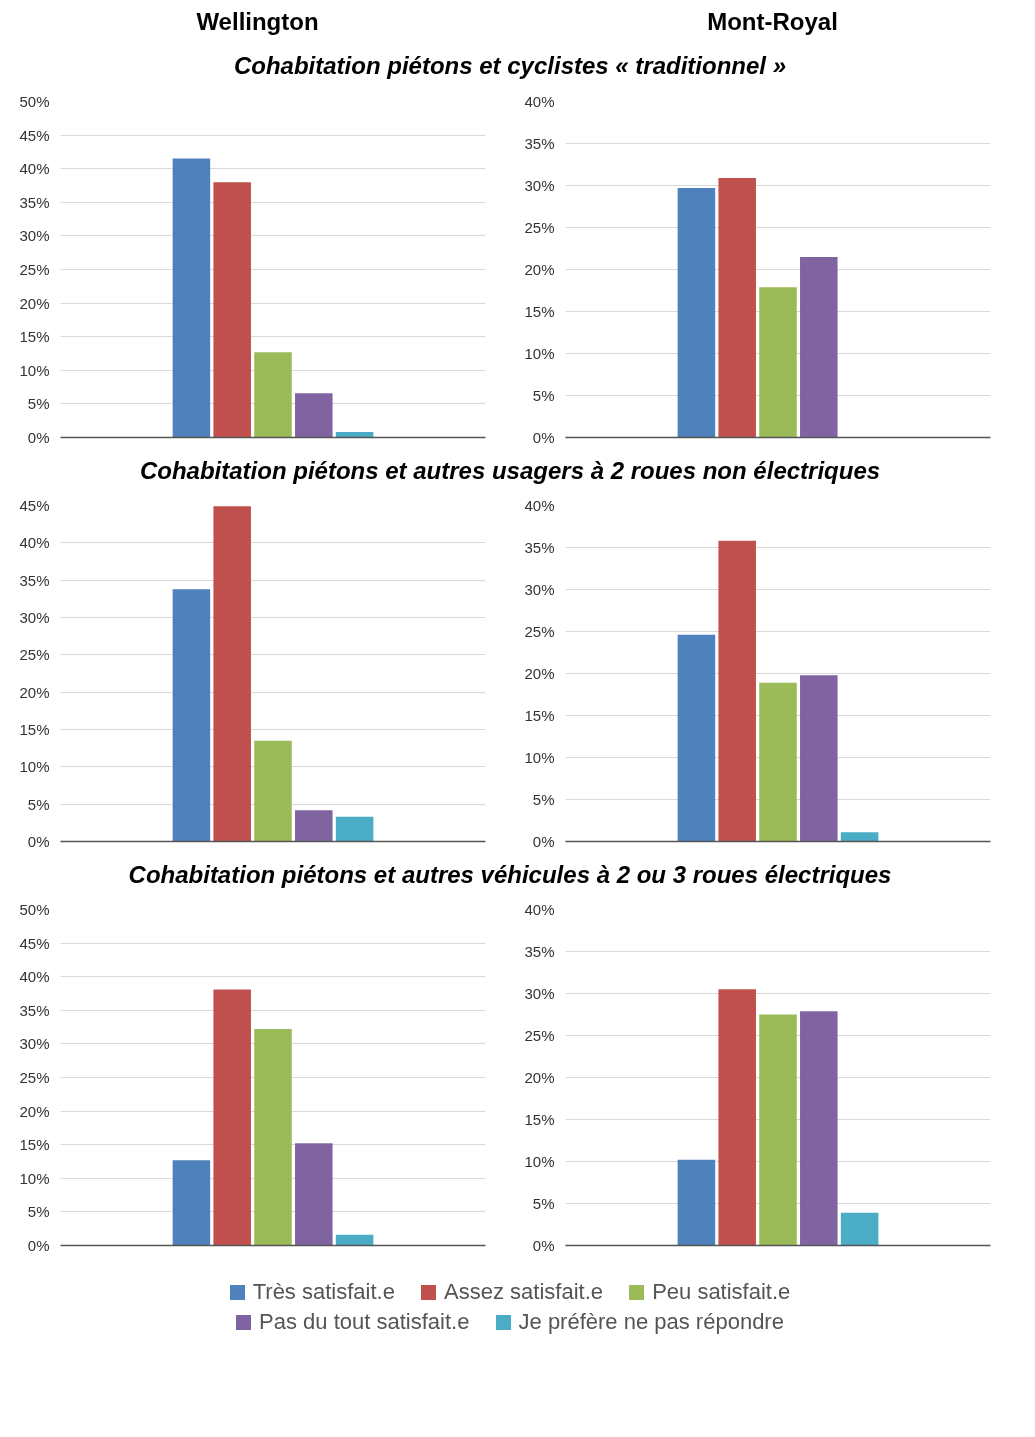 This screenshot has height=1437, width=1035. I want to click on chart-title: Wellington, so click(257, 22).